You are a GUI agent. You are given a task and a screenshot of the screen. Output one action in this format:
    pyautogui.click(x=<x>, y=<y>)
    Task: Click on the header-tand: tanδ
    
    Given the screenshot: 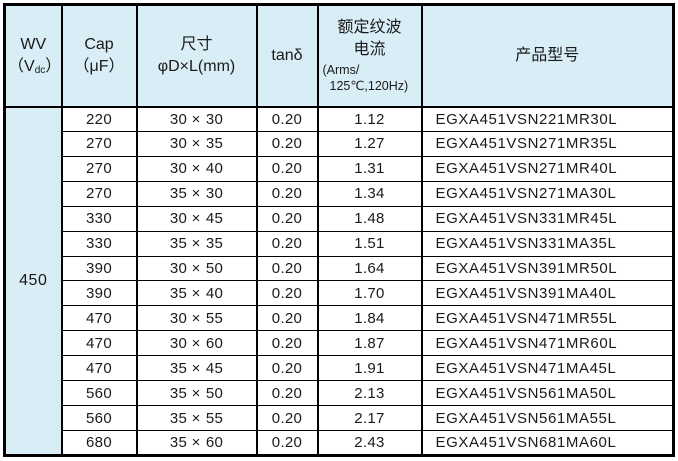 What is the action you would take?
    pyautogui.click(x=287, y=56)
    